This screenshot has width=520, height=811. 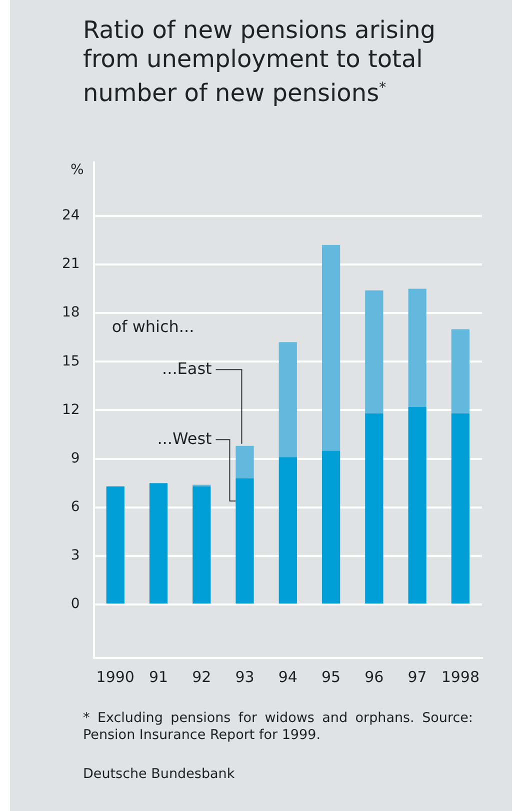 What do you see at coordinates (374, 677) in the screenshot?
I see `x-tick-label: 96` at bounding box center [374, 677].